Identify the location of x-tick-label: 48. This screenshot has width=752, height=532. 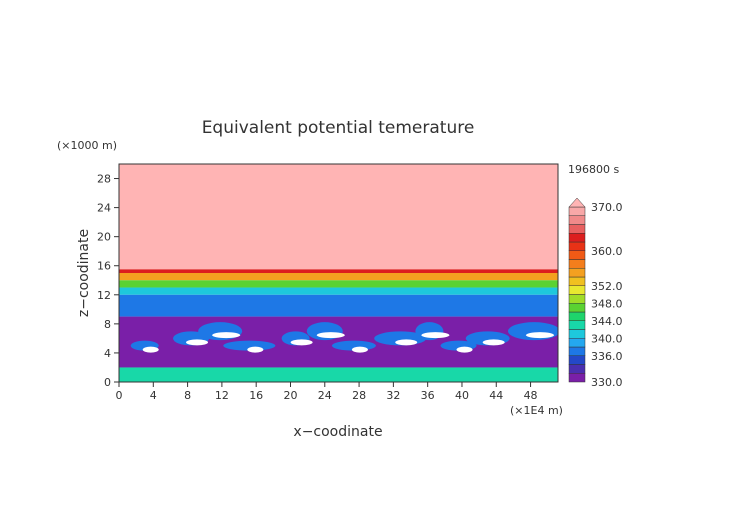
(531, 395).